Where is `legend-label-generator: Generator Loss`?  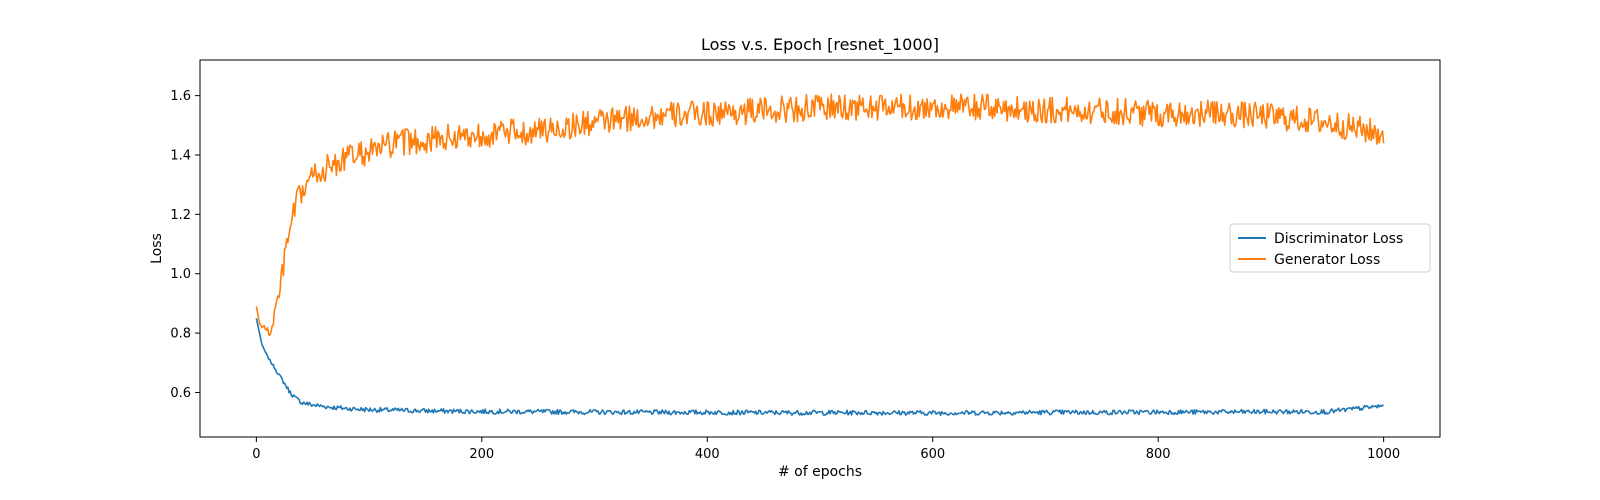
legend-label-generator: Generator Loss is located at coordinates (1327, 260).